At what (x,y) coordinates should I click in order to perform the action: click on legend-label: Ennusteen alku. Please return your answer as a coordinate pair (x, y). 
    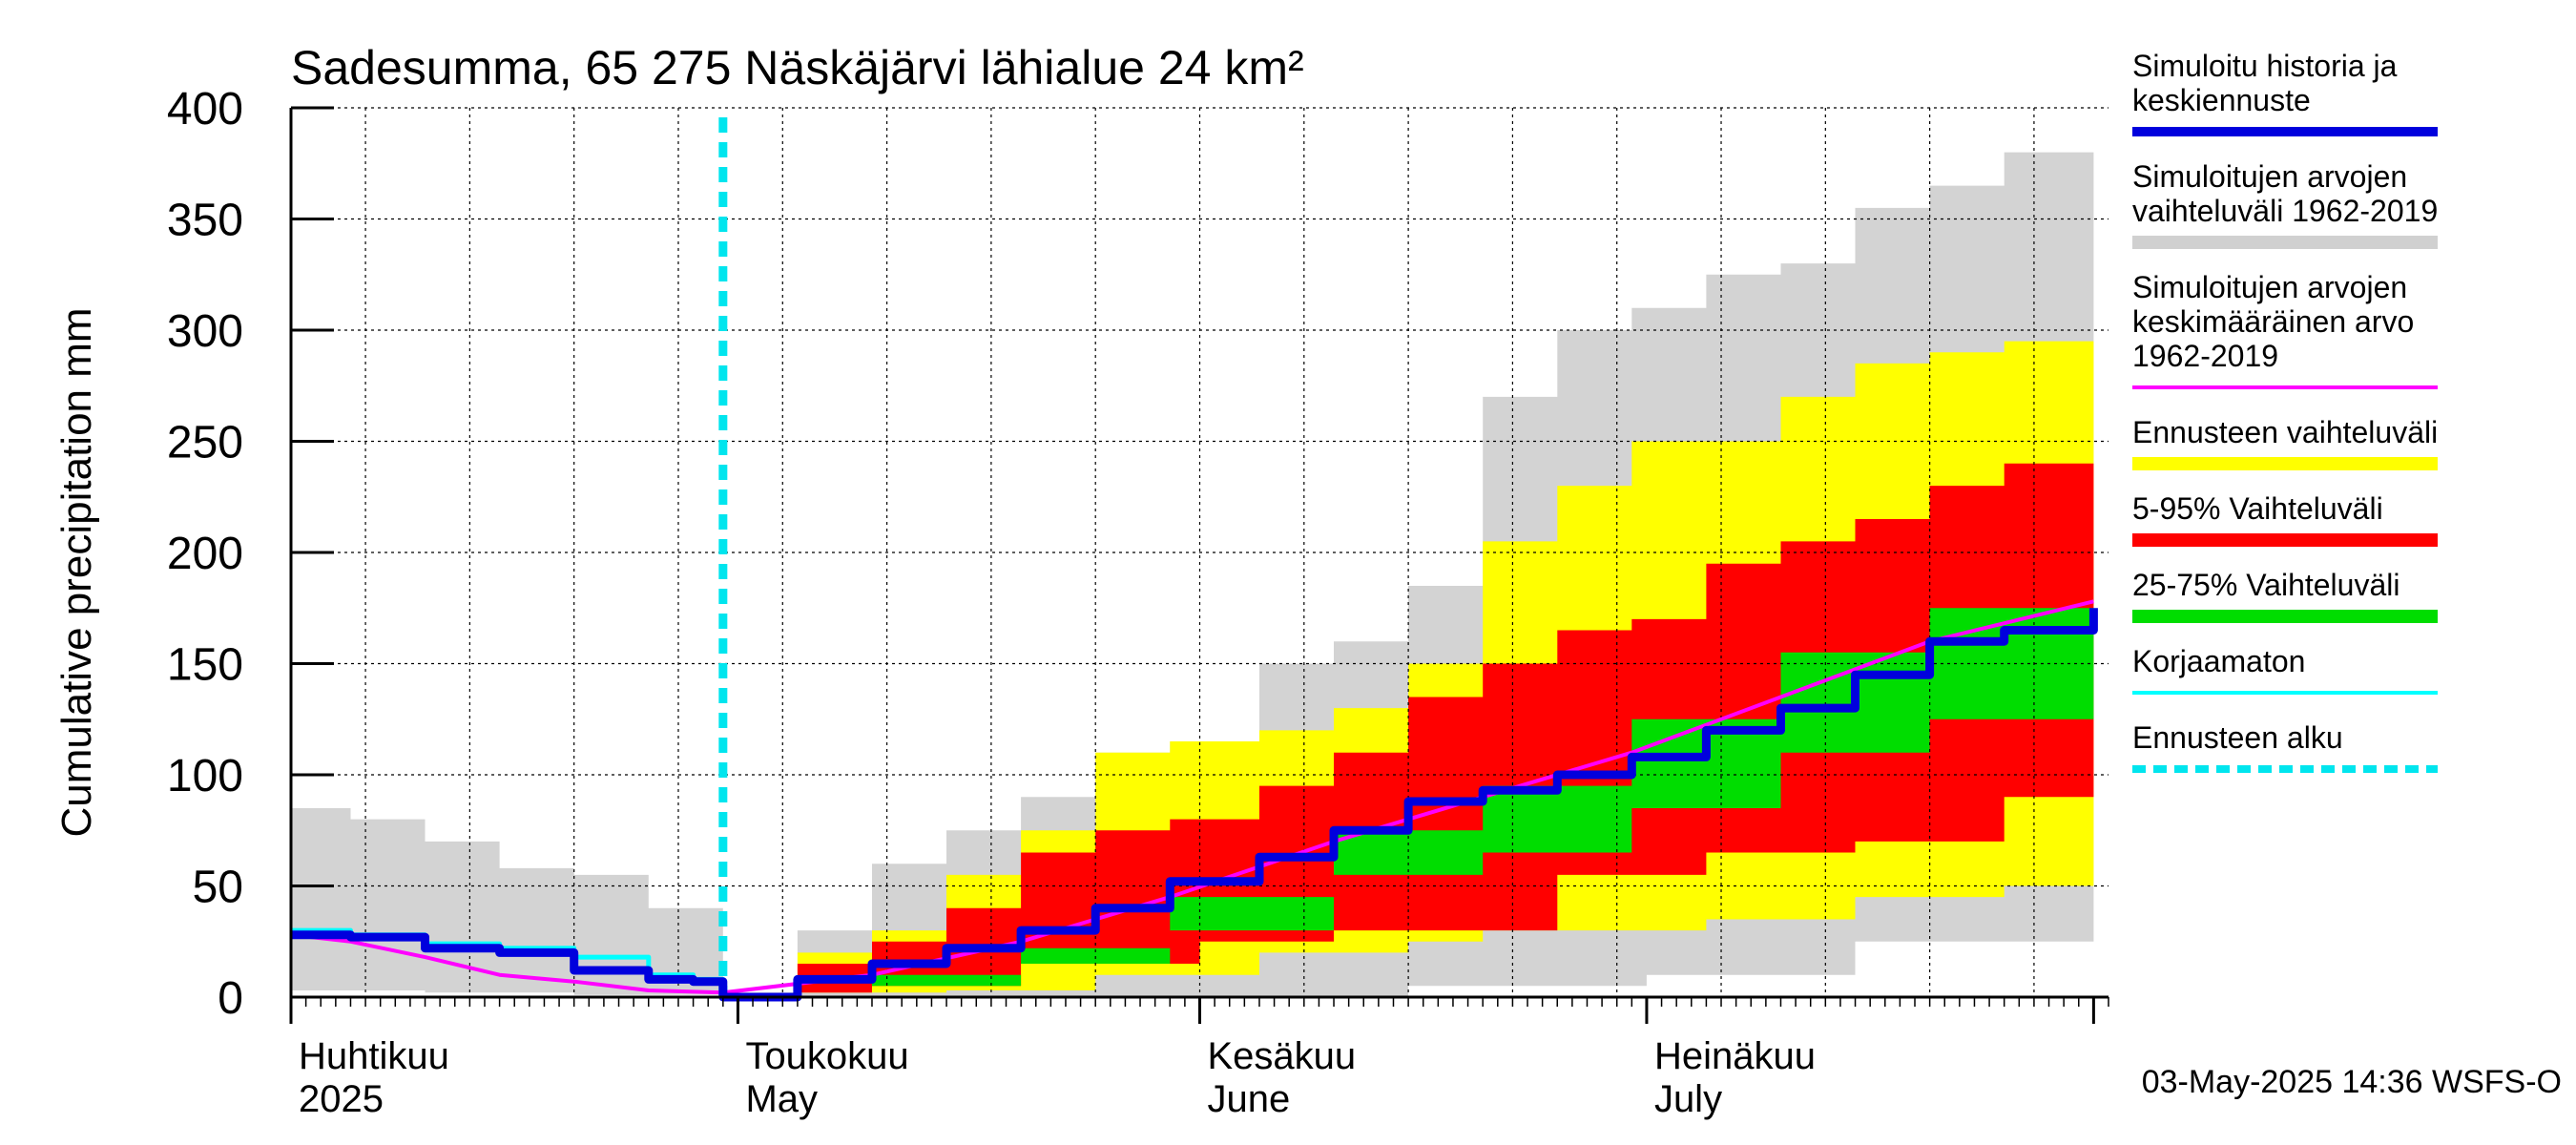
    Looking at the image, I should click on (2237, 737).